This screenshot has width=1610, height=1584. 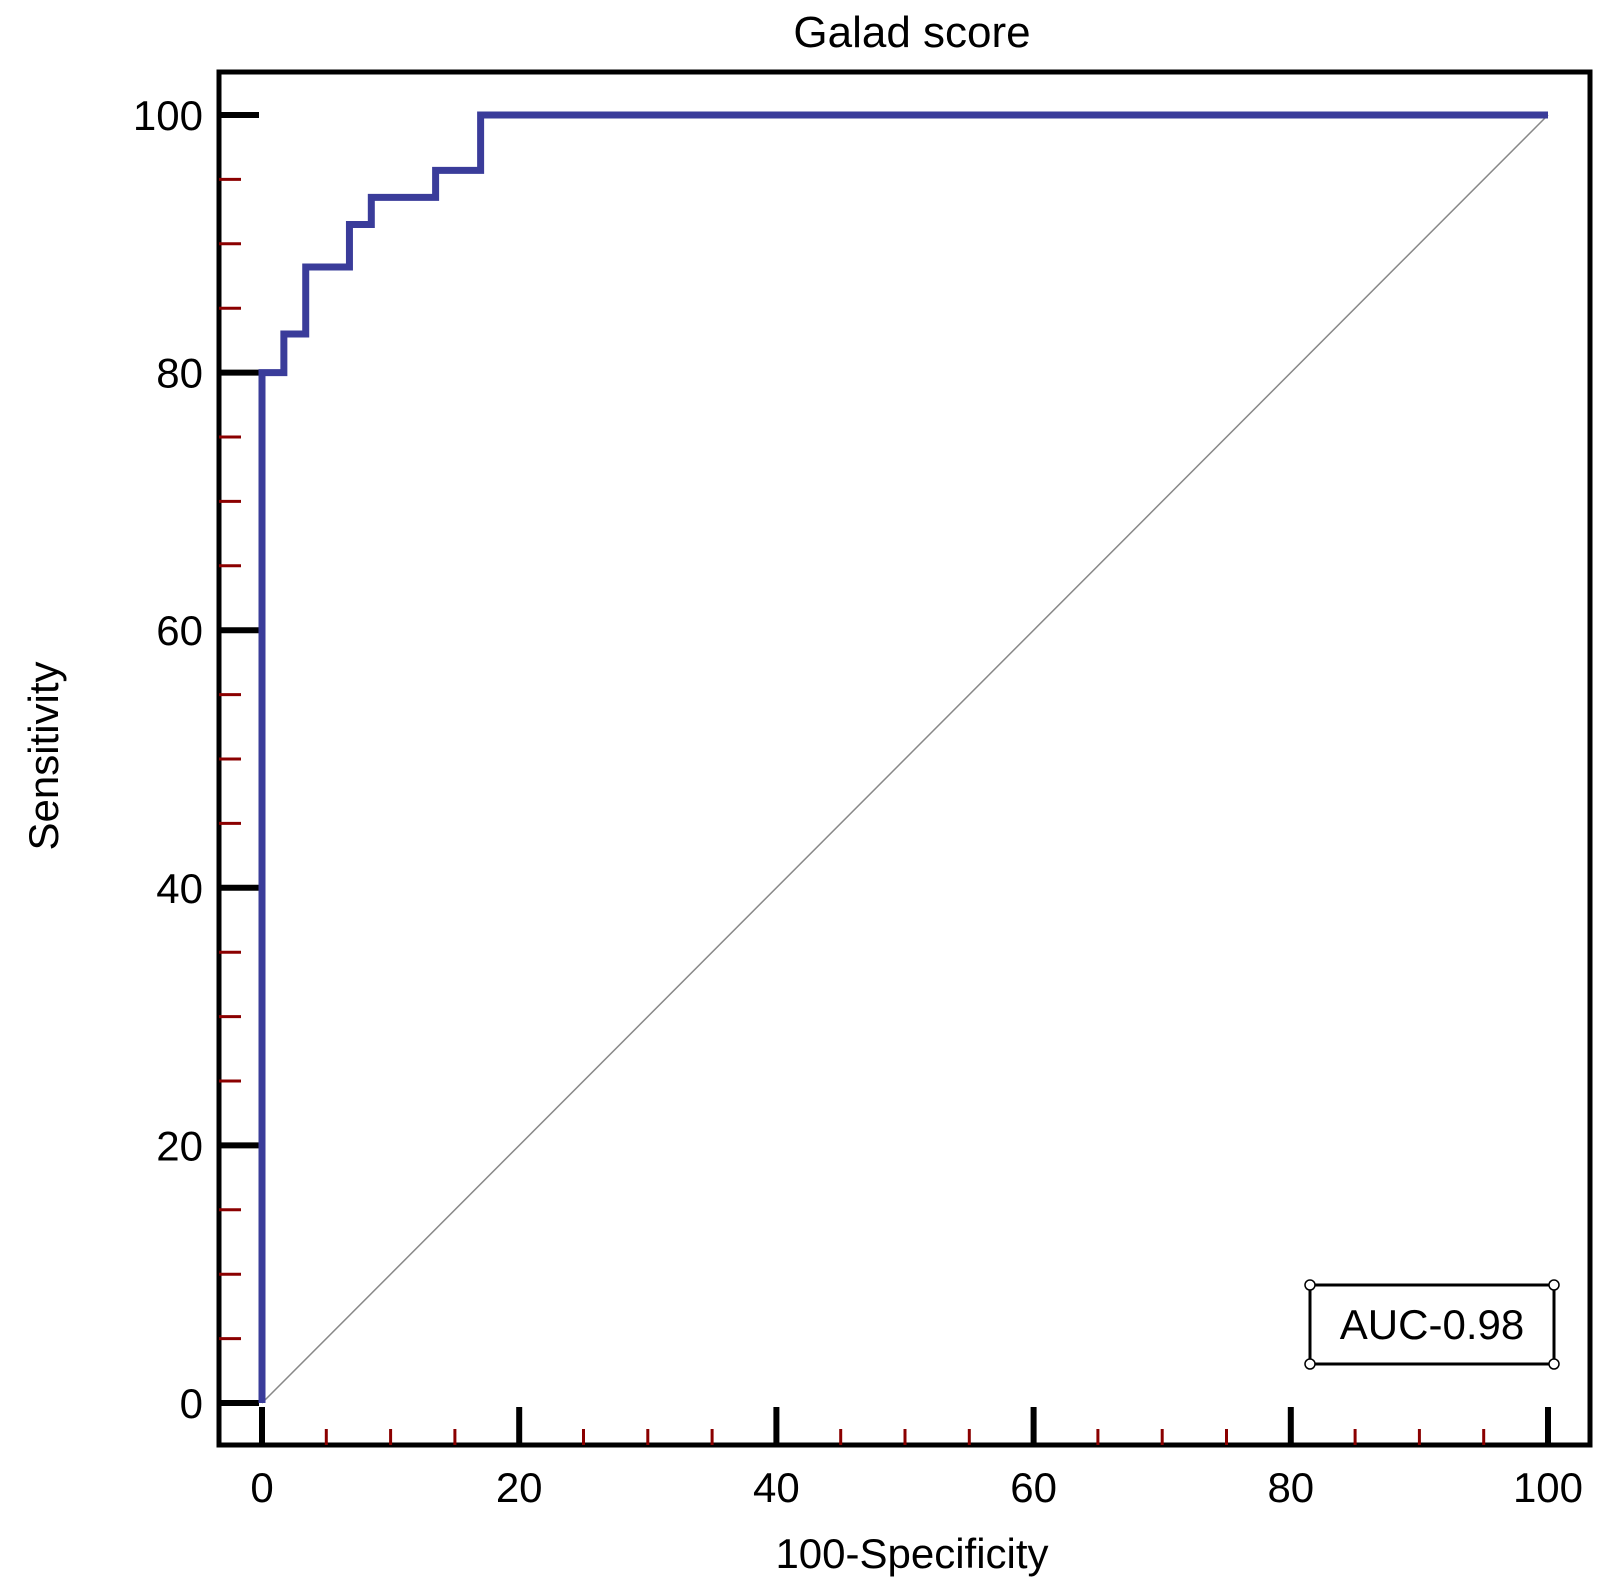 I want to click on auc-handle-bottom-left, so click(x=1310, y=1364).